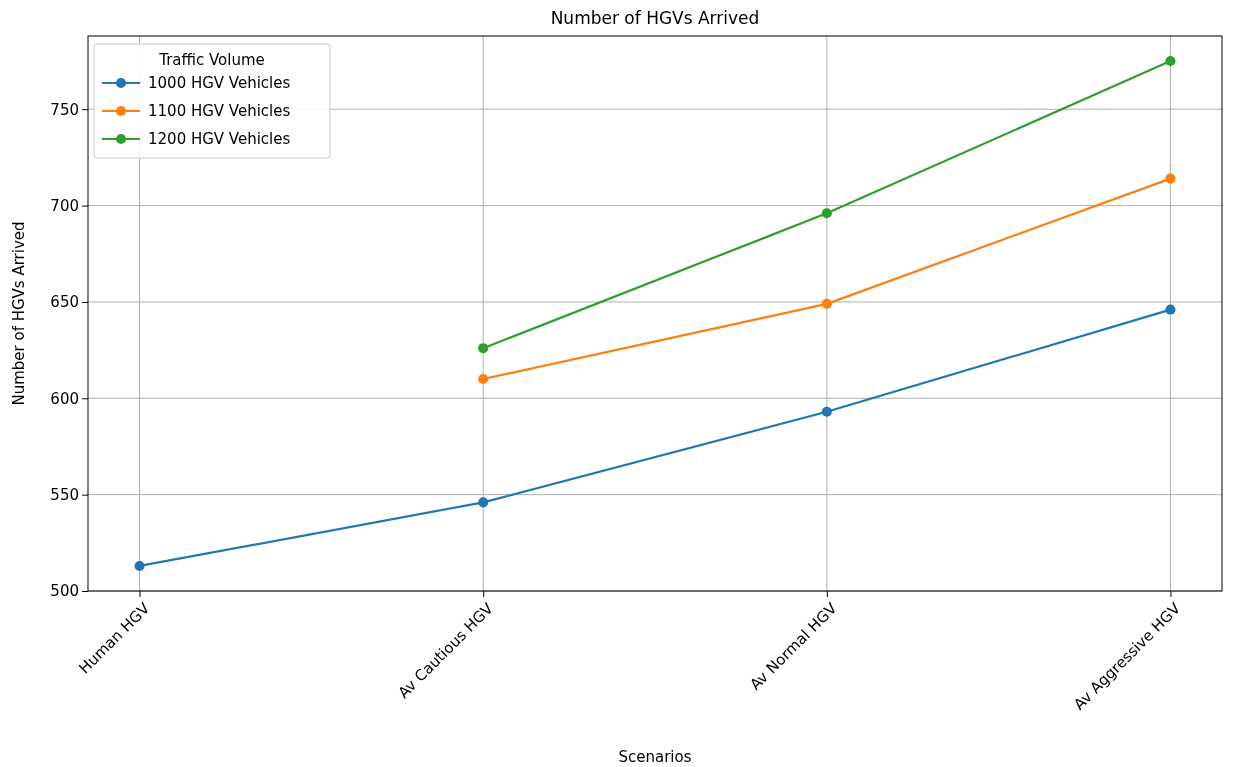  I want to click on legend-label: 1000 HGV Vehicles, so click(219, 83).